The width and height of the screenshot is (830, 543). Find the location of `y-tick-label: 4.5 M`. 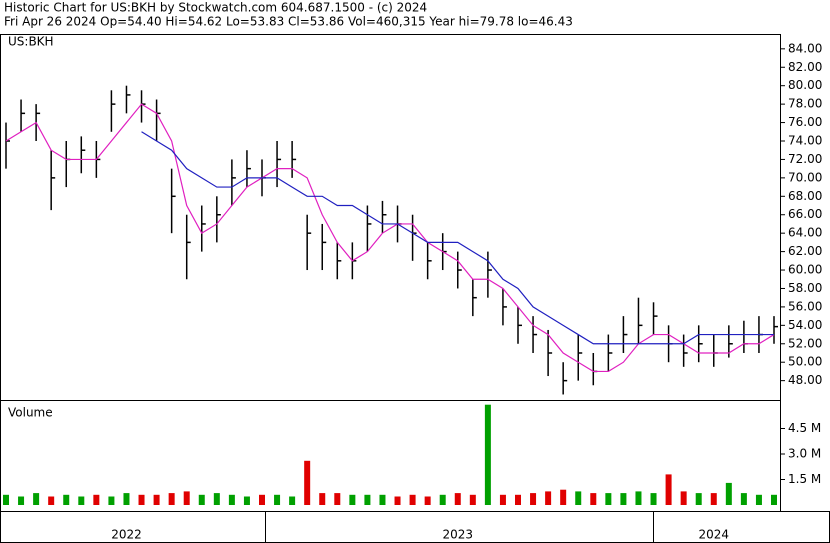

y-tick-label: 4.5 M is located at coordinates (804, 428).